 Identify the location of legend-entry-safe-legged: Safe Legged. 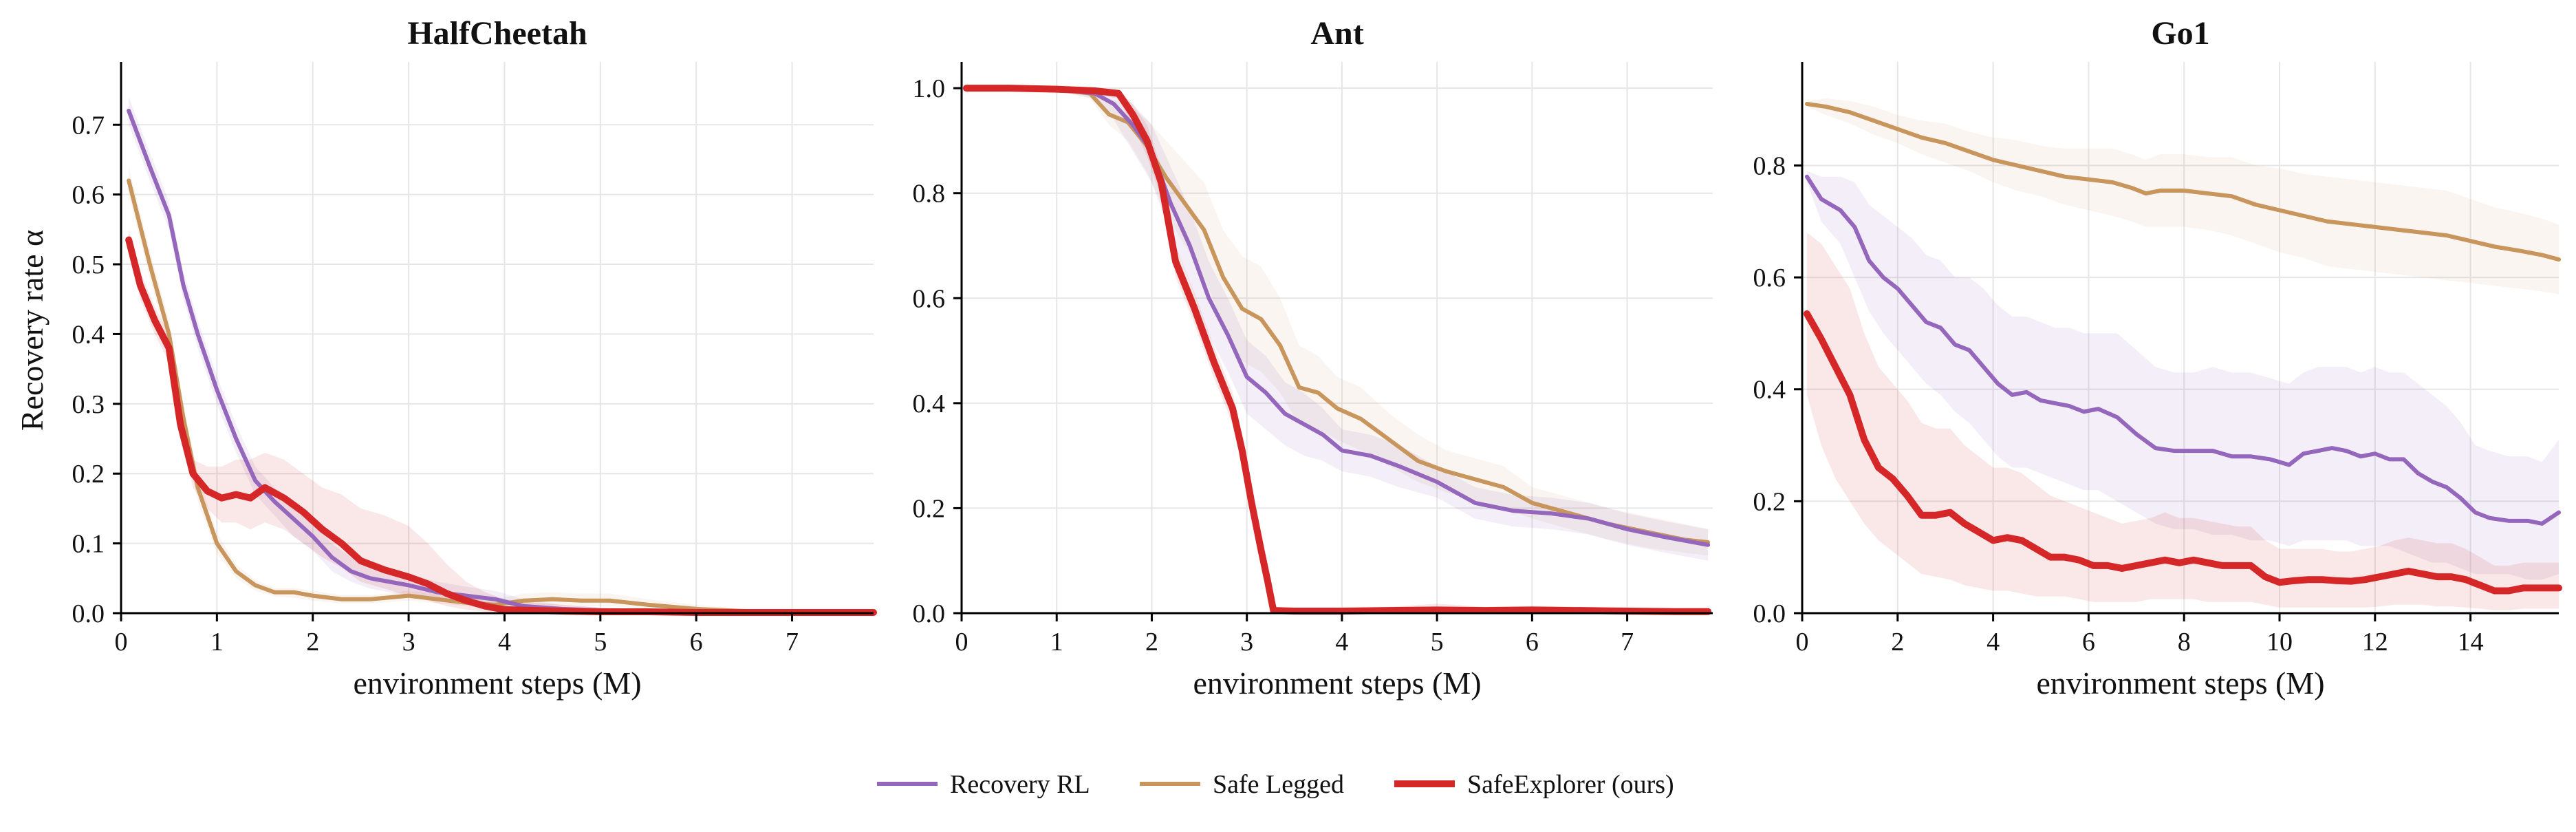
(1242, 785).